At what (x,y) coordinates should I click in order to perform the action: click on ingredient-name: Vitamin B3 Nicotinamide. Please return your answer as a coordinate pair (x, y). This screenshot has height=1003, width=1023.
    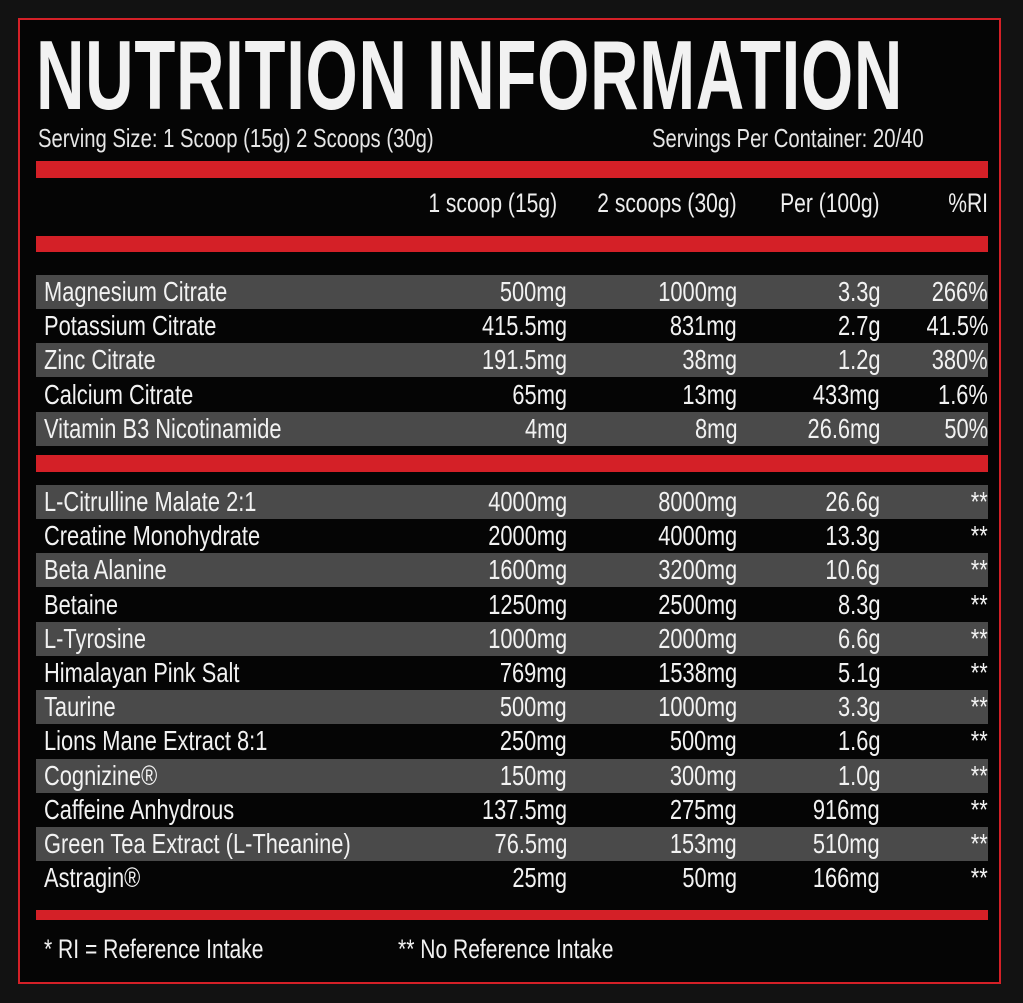
    Looking at the image, I should click on (163, 428).